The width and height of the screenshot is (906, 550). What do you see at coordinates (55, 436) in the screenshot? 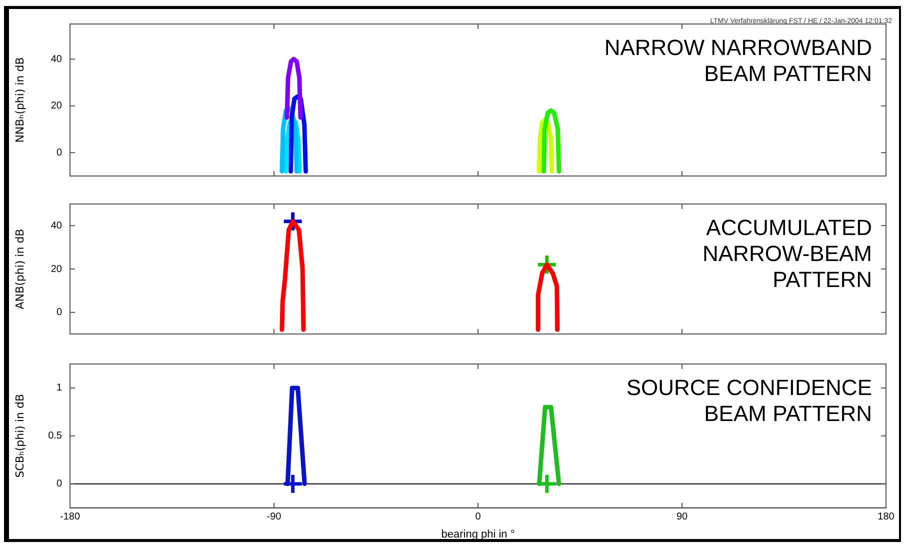
I see `y-tick-label: 0.5` at bounding box center [55, 436].